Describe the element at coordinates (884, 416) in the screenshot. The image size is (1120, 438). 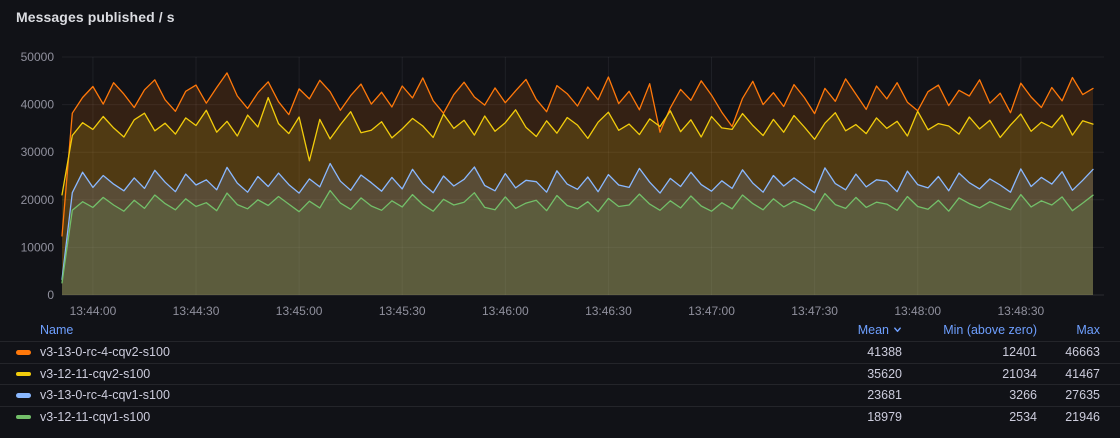
I see `stat-mean: 18979` at that location.